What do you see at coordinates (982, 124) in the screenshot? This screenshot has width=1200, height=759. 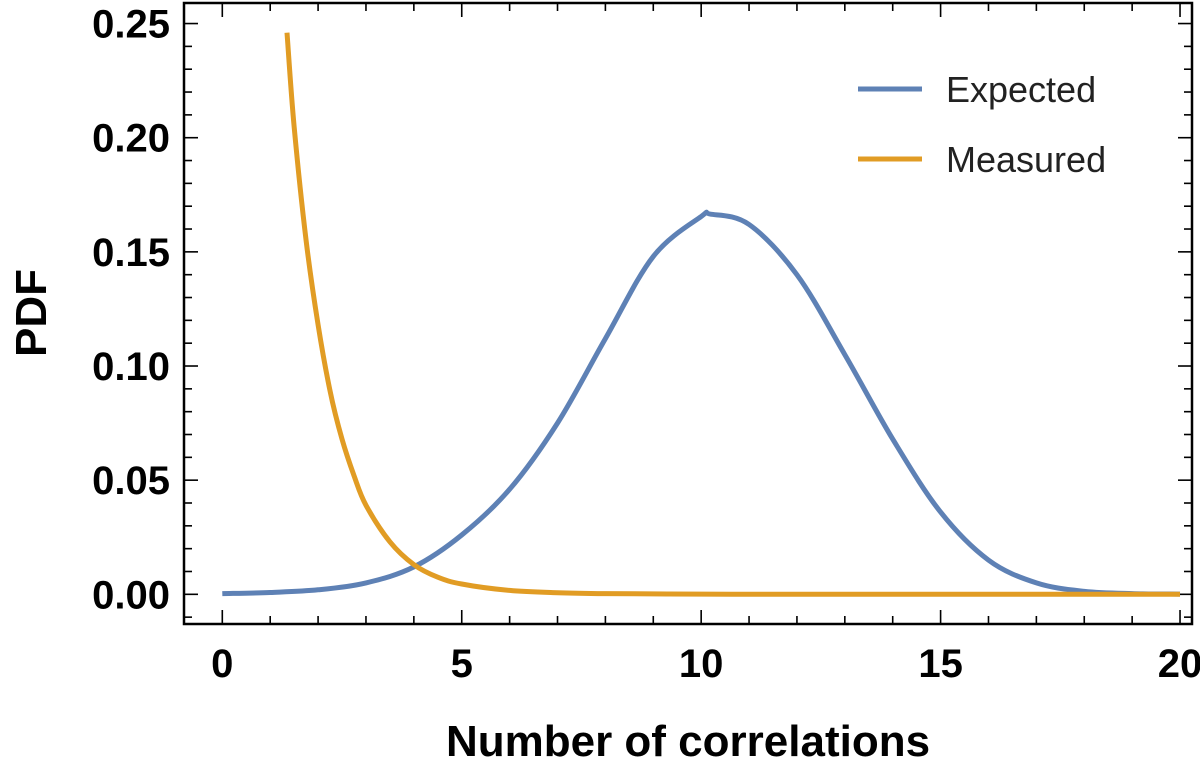 I see `legend: Expected Measured` at bounding box center [982, 124].